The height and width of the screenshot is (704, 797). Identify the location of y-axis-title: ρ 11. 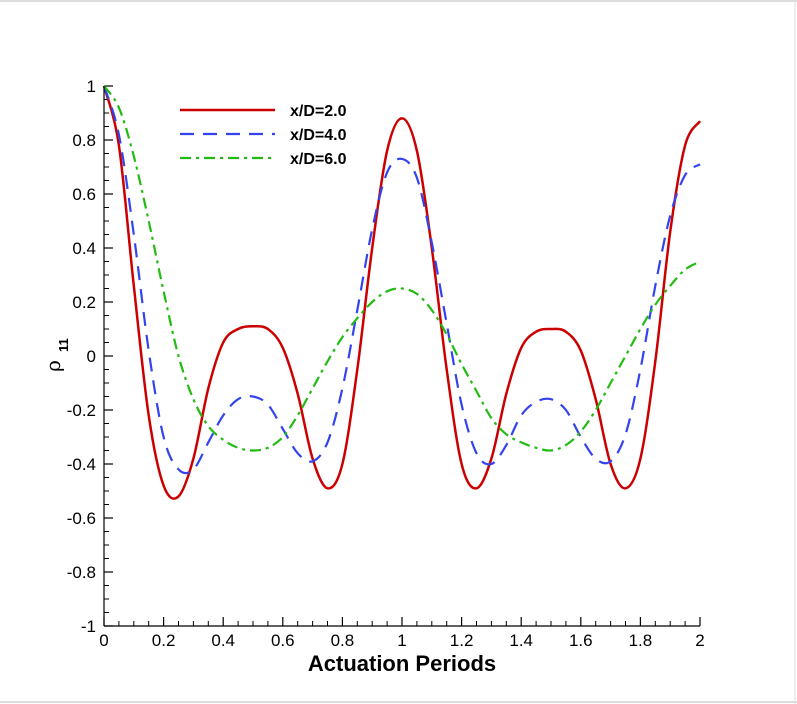
(56, 355).